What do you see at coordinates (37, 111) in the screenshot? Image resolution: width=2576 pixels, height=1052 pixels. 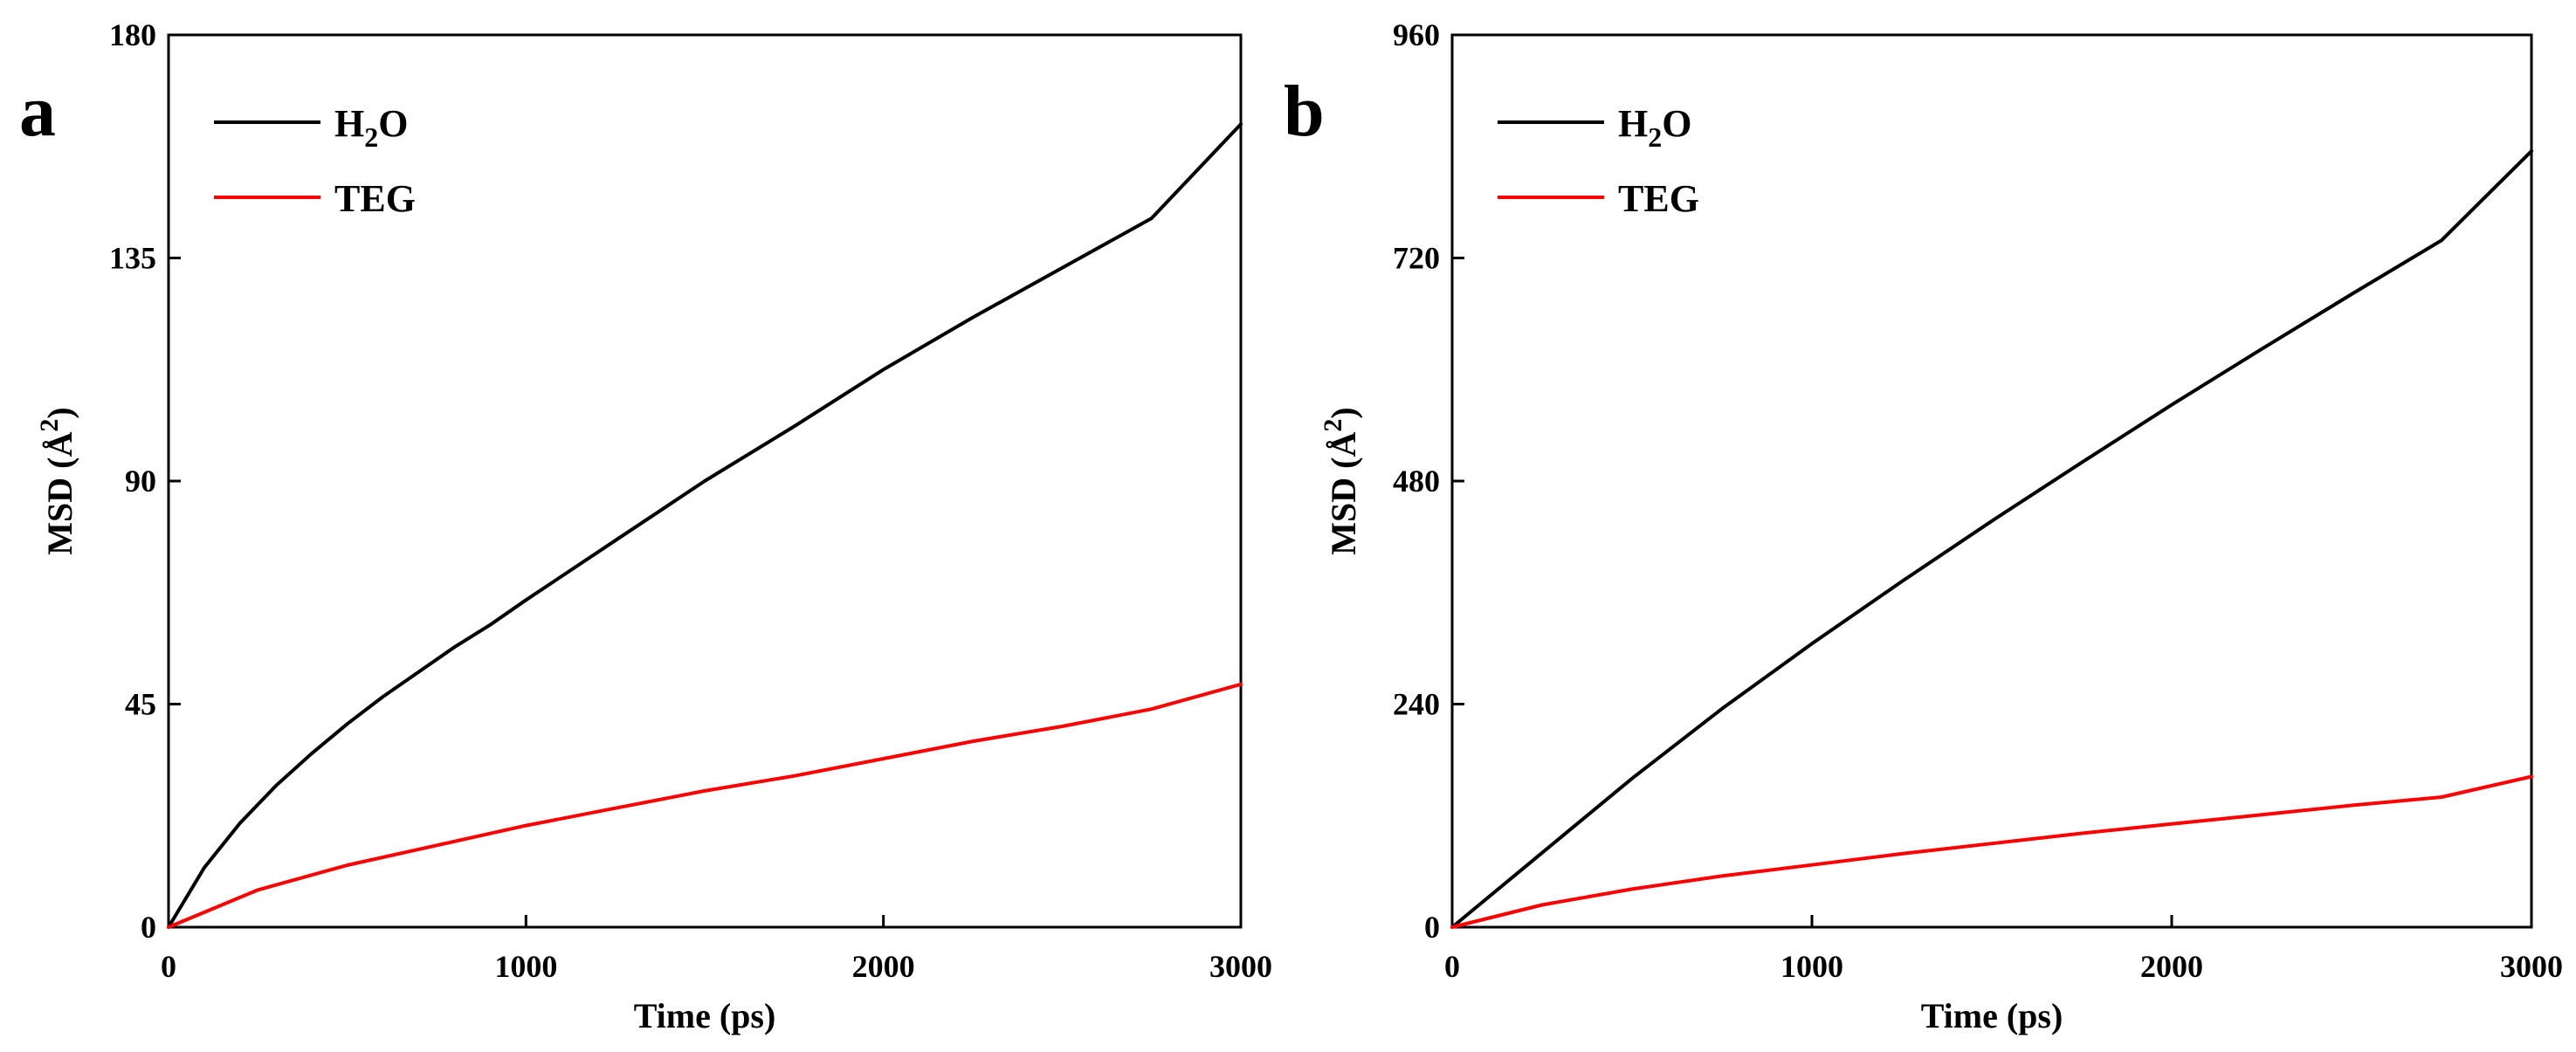 I see `panel-label: a` at bounding box center [37, 111].